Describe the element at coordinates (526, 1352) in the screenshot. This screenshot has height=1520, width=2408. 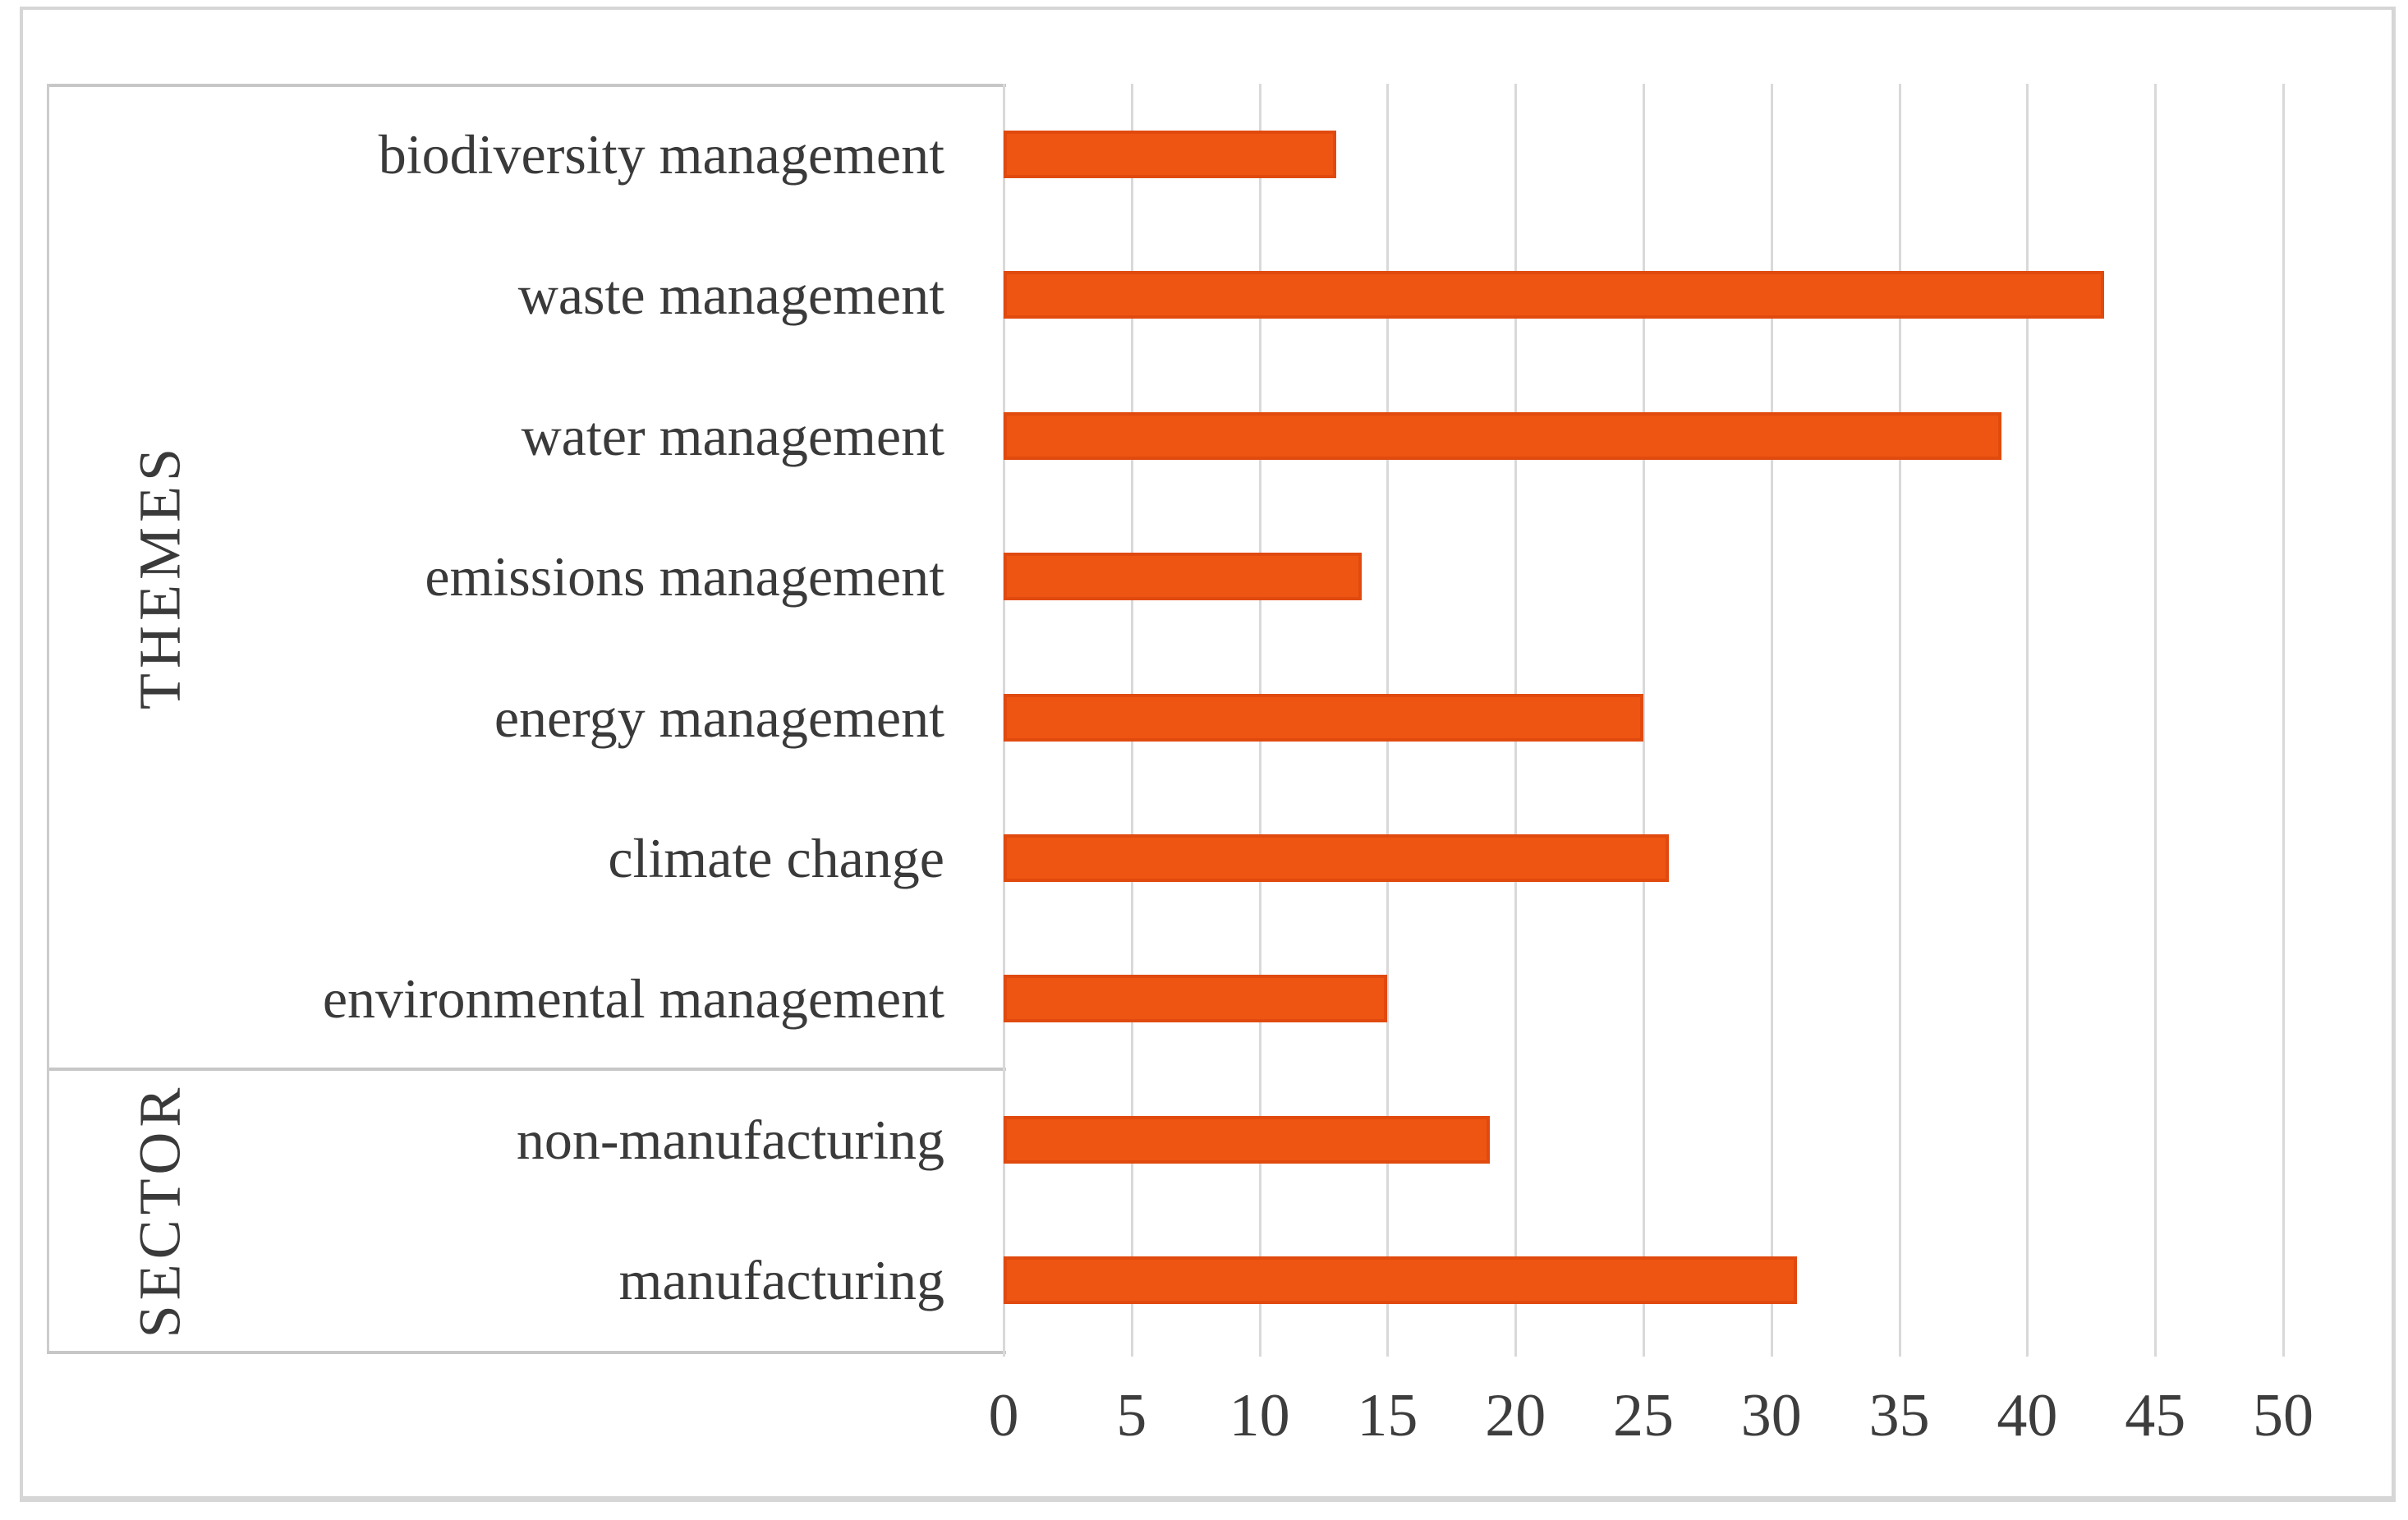
I see `axis-panel-bottom-line` at that location.